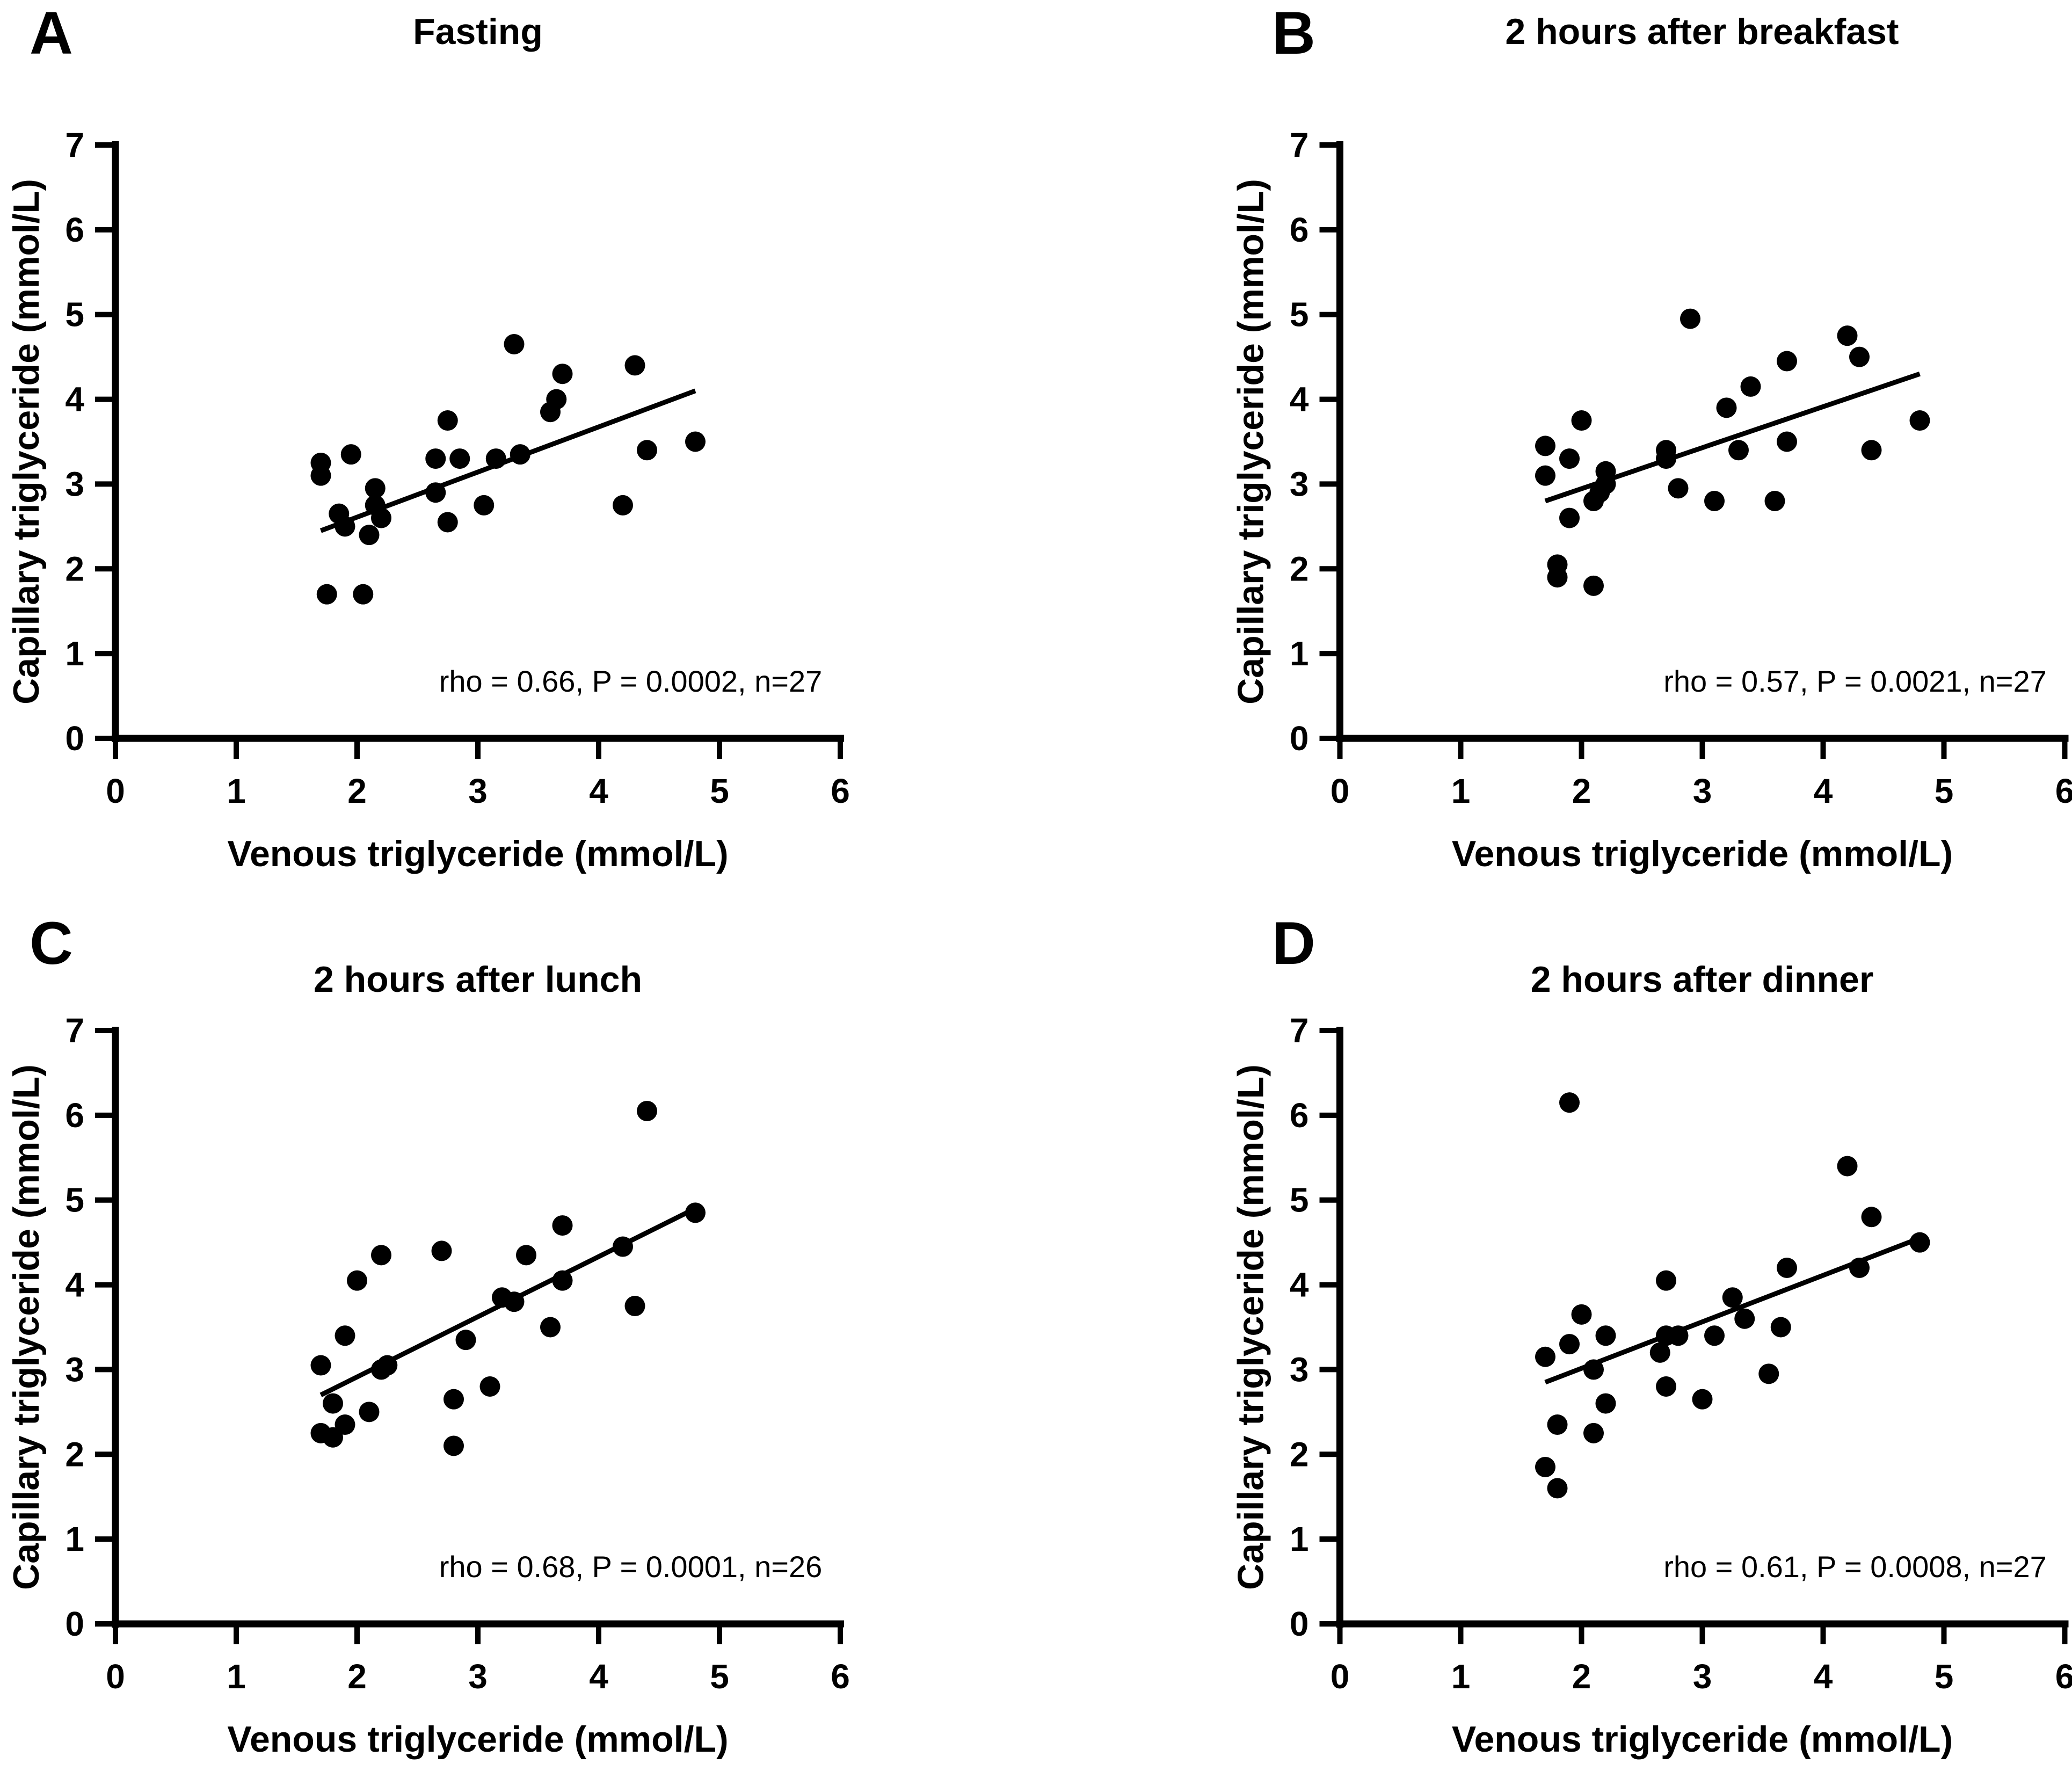 This screenshot has width=2072, height=1771. What do you see at coordinates (631, 681) in the screenshot?
I see `stats-annotation: rho = 0.66, P = 0.0002, n=27` at bounding box center [631, 681].